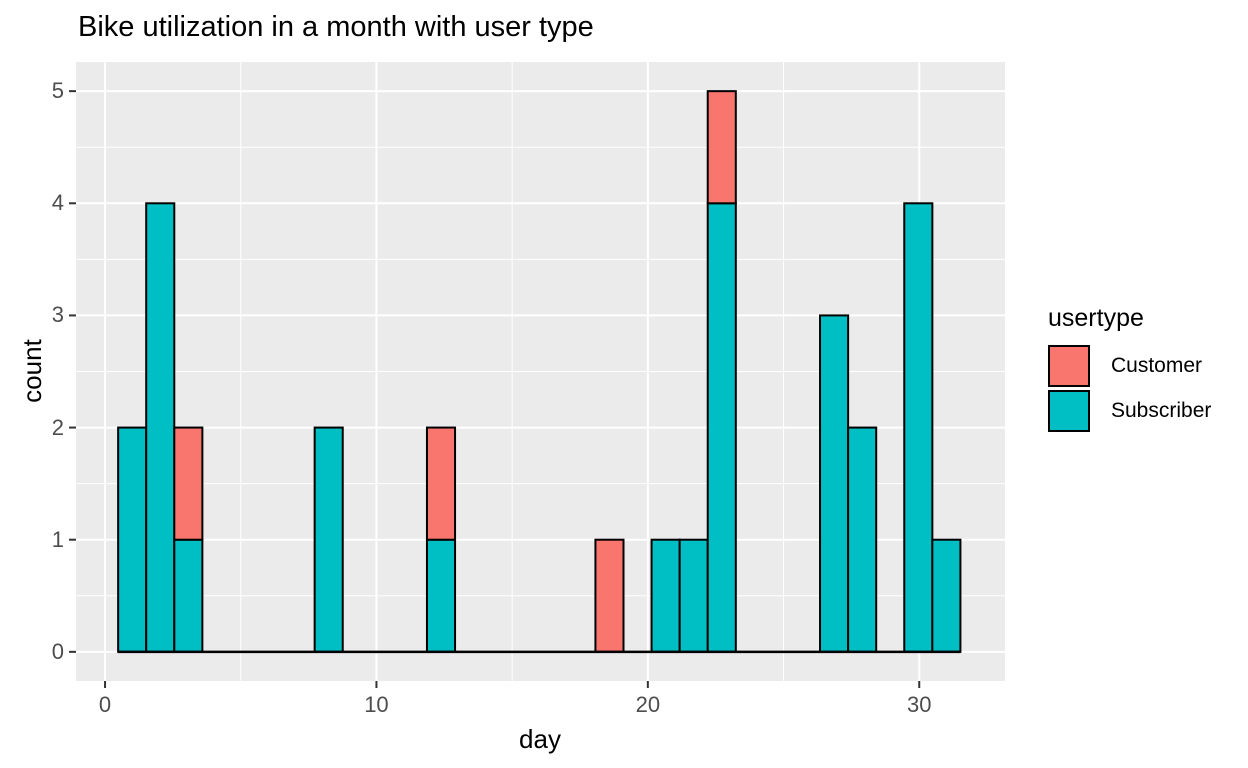 The height and width of the screenshot is (768, 1248). What do you see at coordinates (32, 371) in the screenshot?
I see `y-axis-title: count` at bounding box center [32, 371].